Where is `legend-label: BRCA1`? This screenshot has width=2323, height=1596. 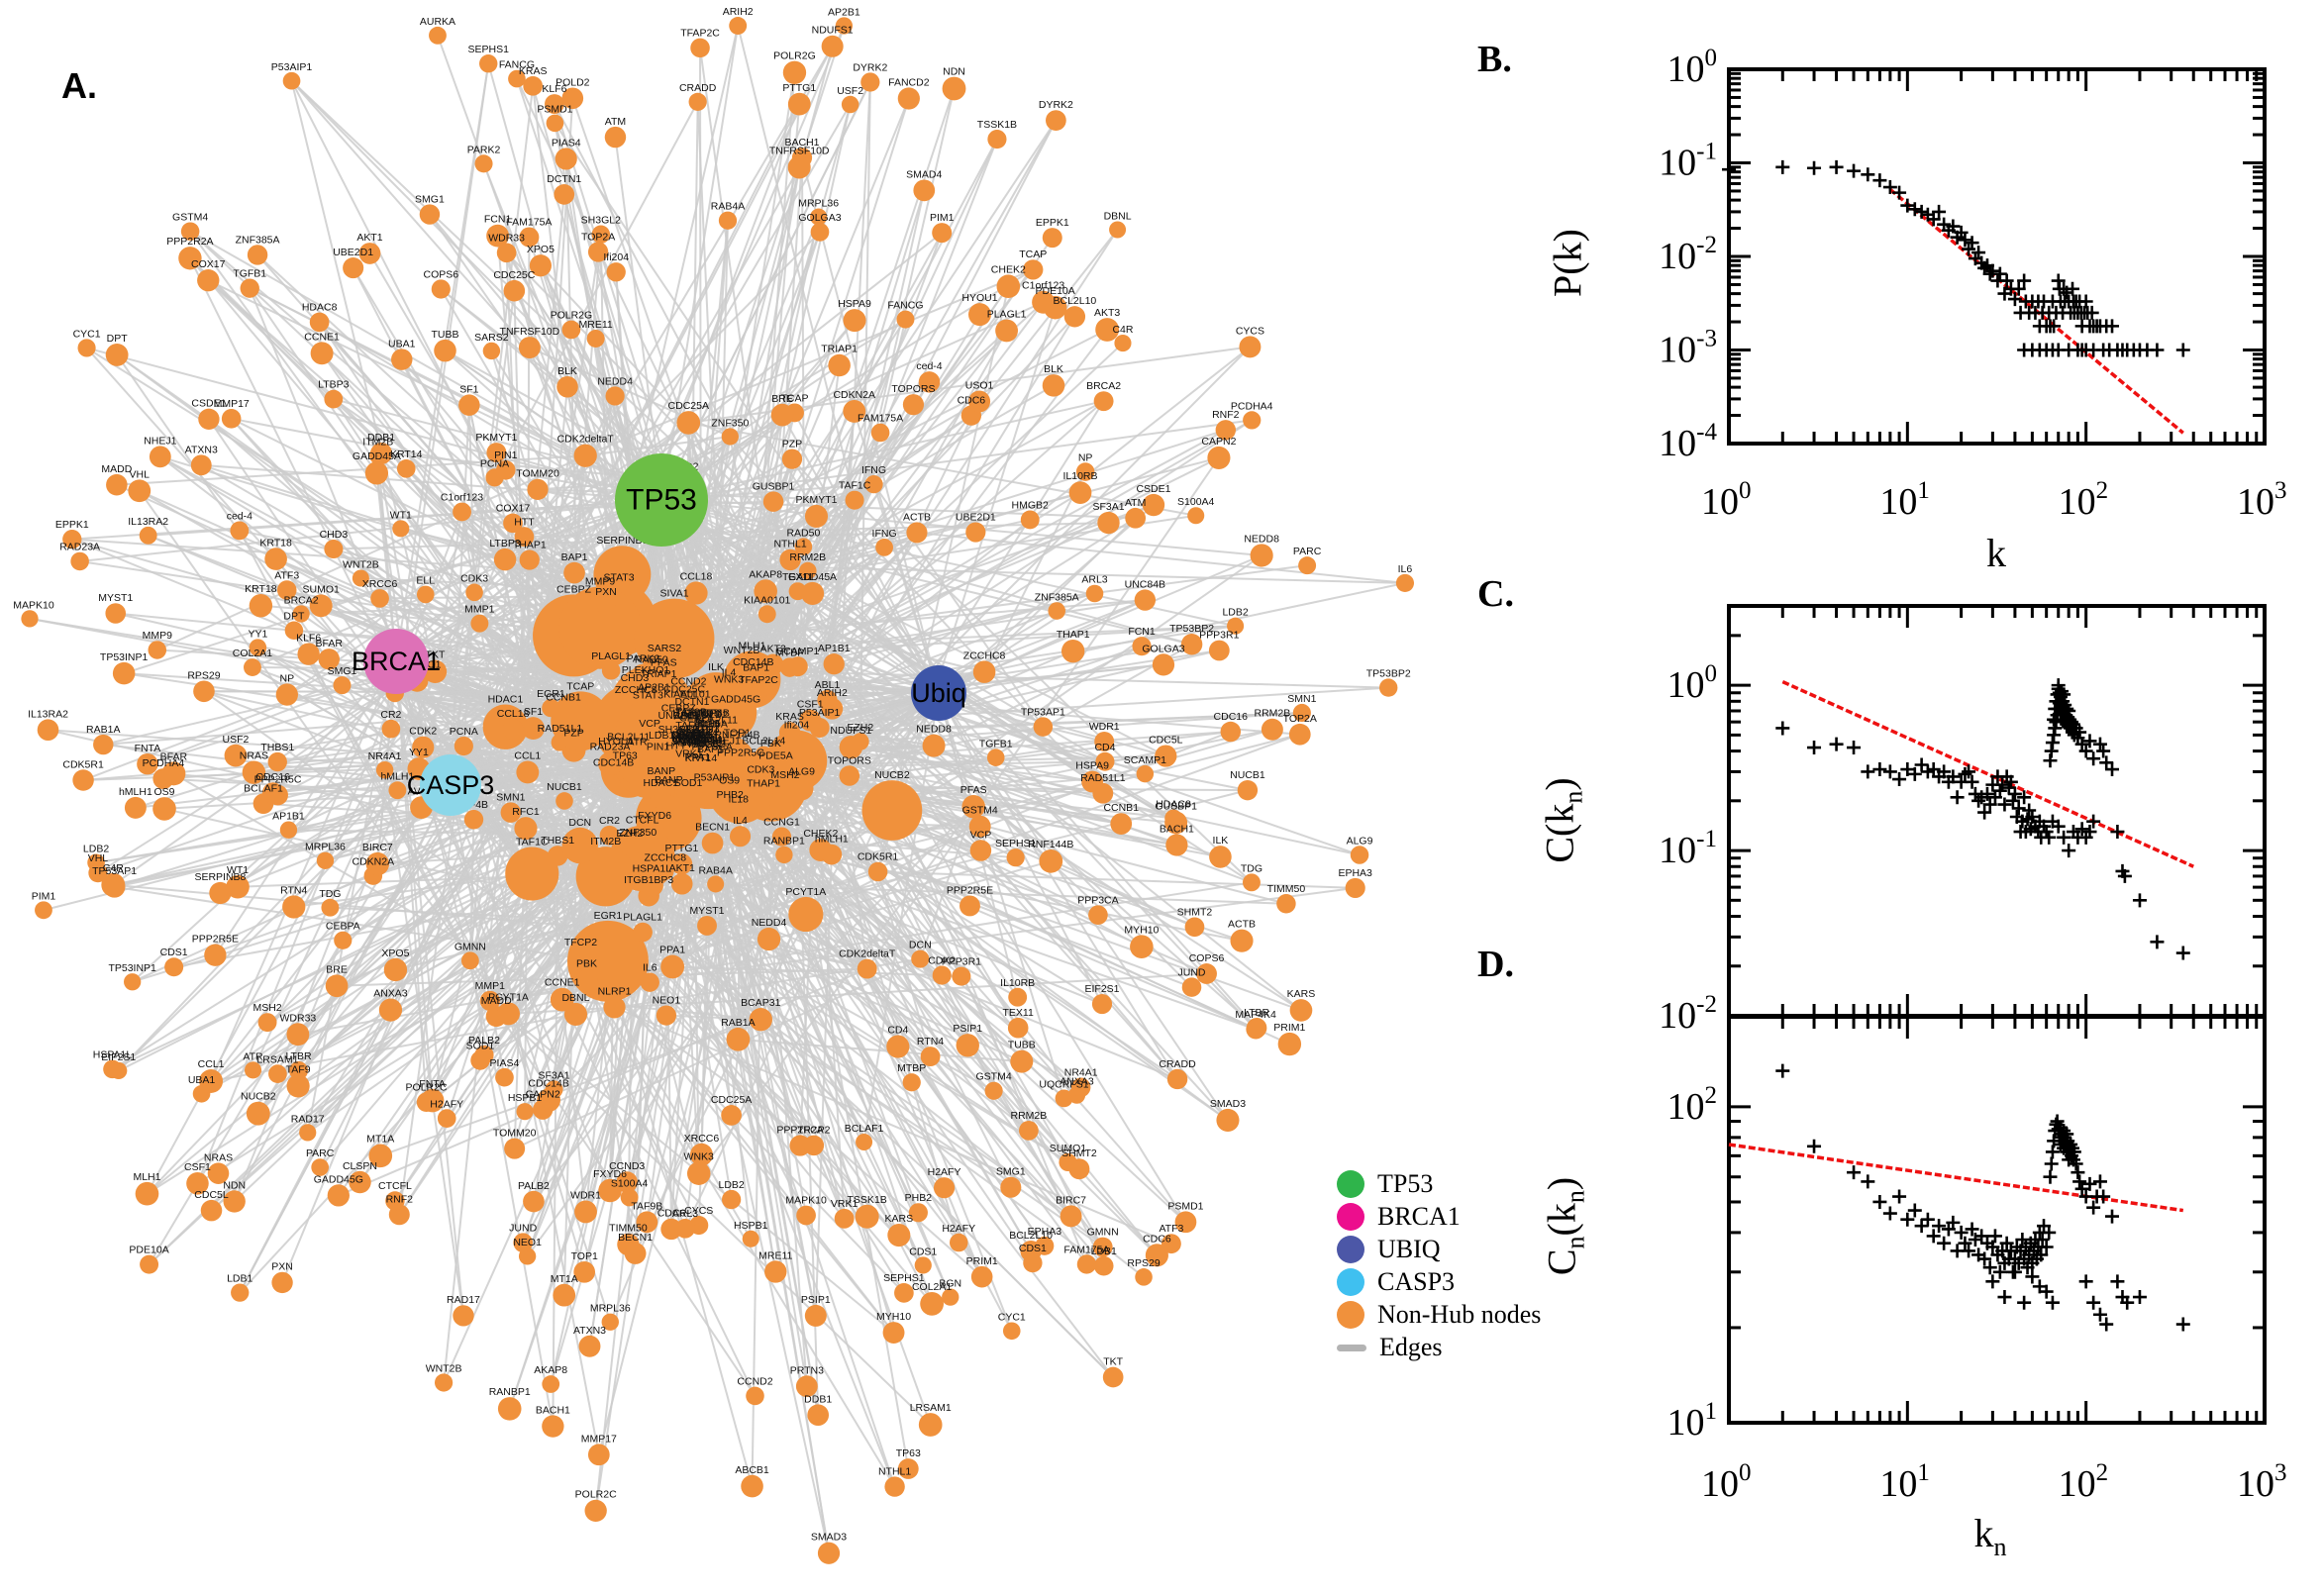
legend-label: BRCA1 is located at coordinates (1419, 1217).